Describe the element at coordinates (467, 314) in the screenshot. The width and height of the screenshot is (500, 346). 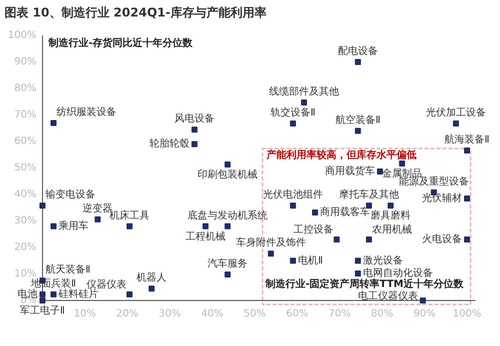
I see `x-tick-label: 100%` at that location.